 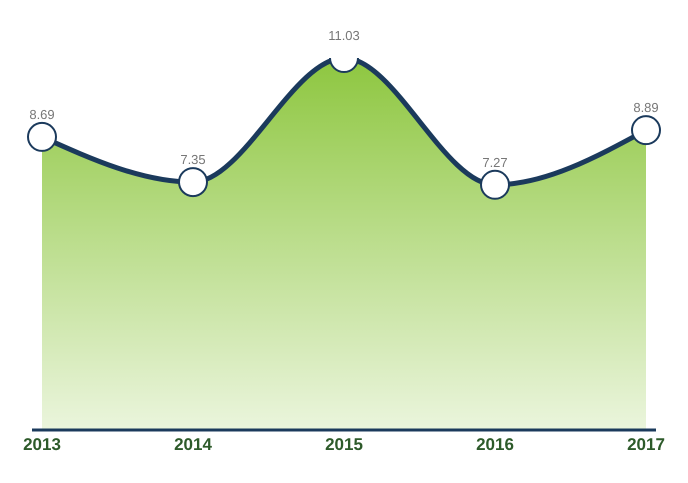 What do you see at coordinates (495, 162) in the screenshot?
I see `data-label: 7.27` at bounding box center [495, 162].